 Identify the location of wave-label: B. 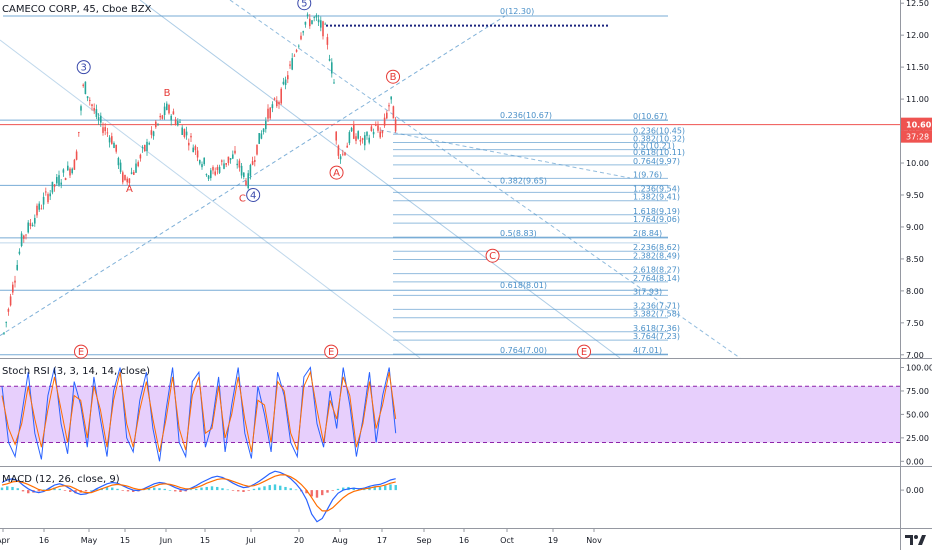
(393, 77).